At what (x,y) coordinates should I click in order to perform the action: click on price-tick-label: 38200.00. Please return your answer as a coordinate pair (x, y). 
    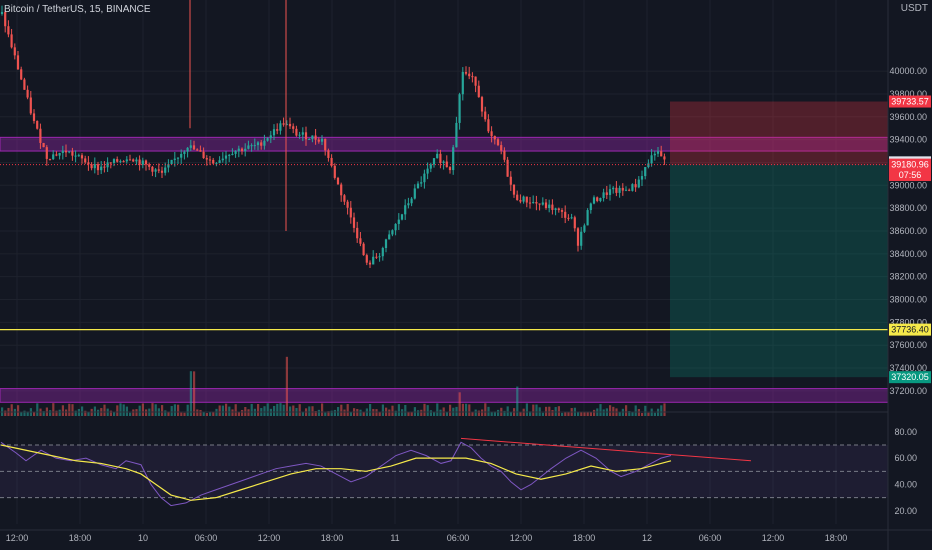
    Looking at the image, I should click on (908, 277).